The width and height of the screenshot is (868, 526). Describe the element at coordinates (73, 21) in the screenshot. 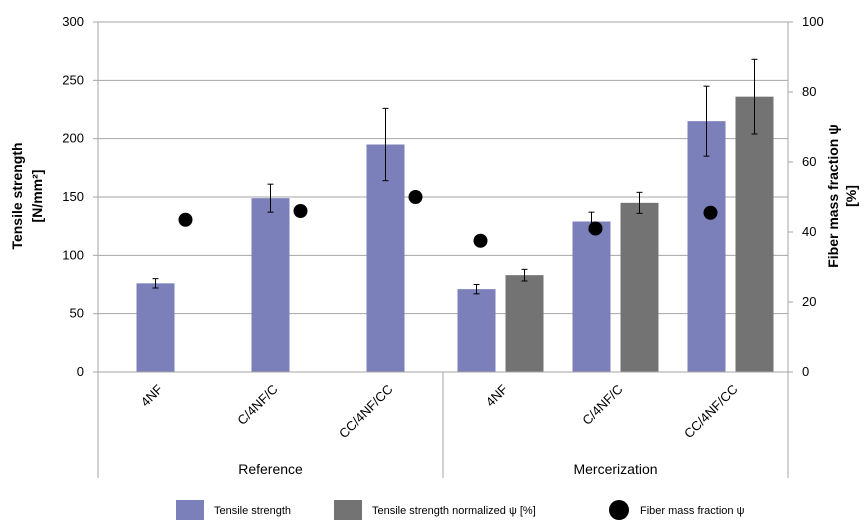

I see `y-tick-label: 300` at that location.